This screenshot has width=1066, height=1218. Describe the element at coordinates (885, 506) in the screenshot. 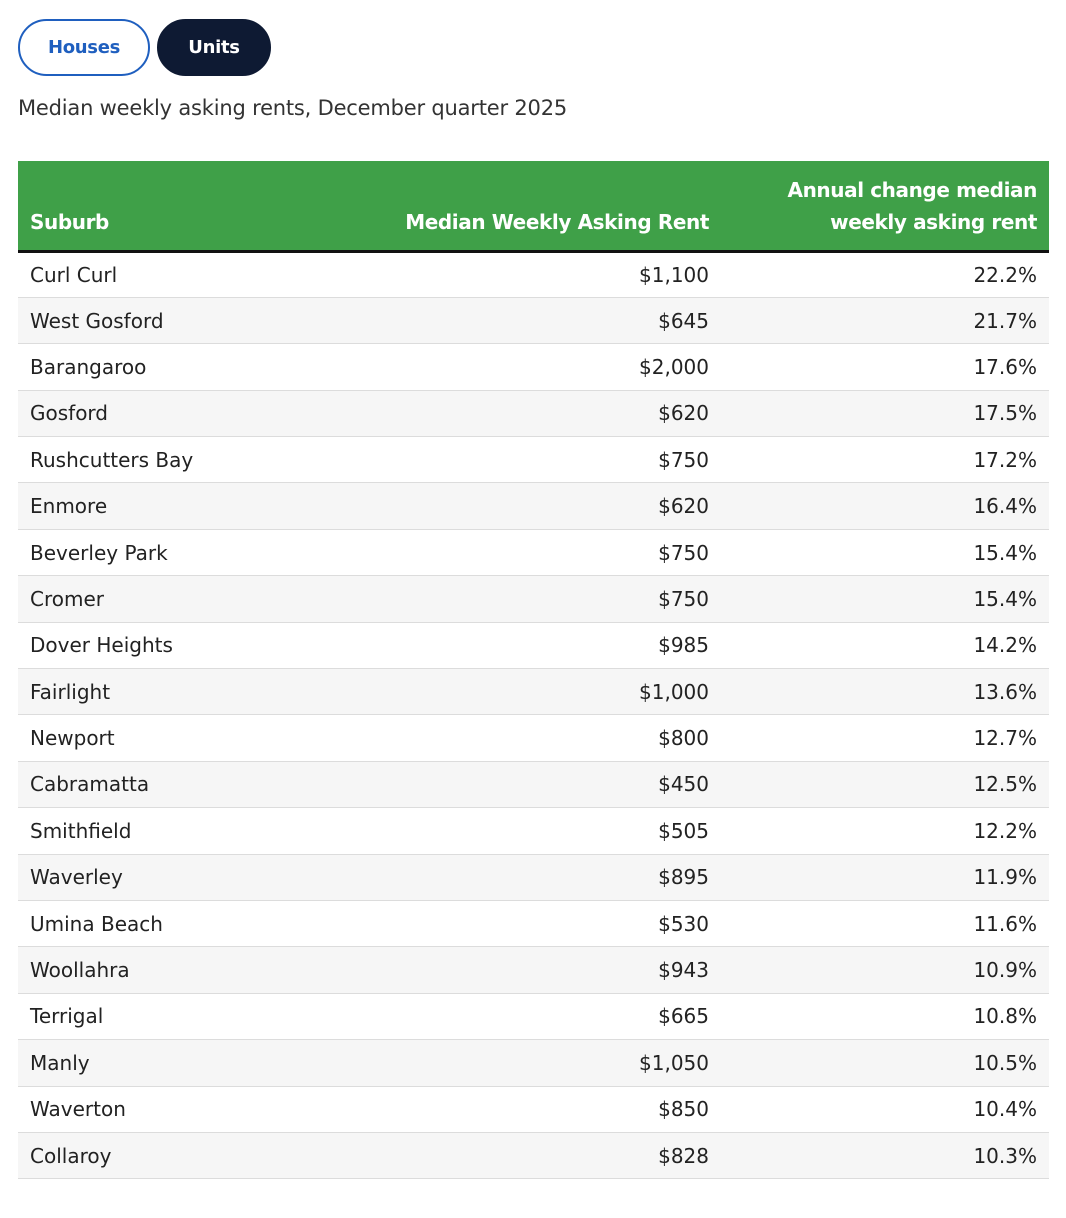

I see `annual-change-cell: 16.4%` at that location.